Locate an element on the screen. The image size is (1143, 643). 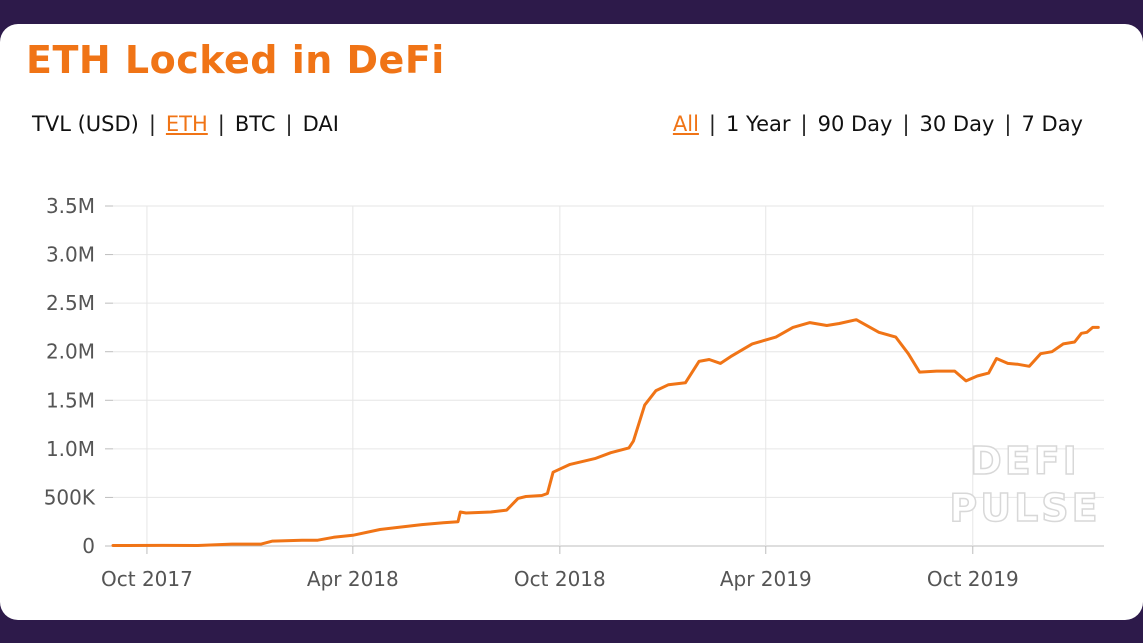
range-option-7-day: 7 Day is located at coordinates (1052, 124).